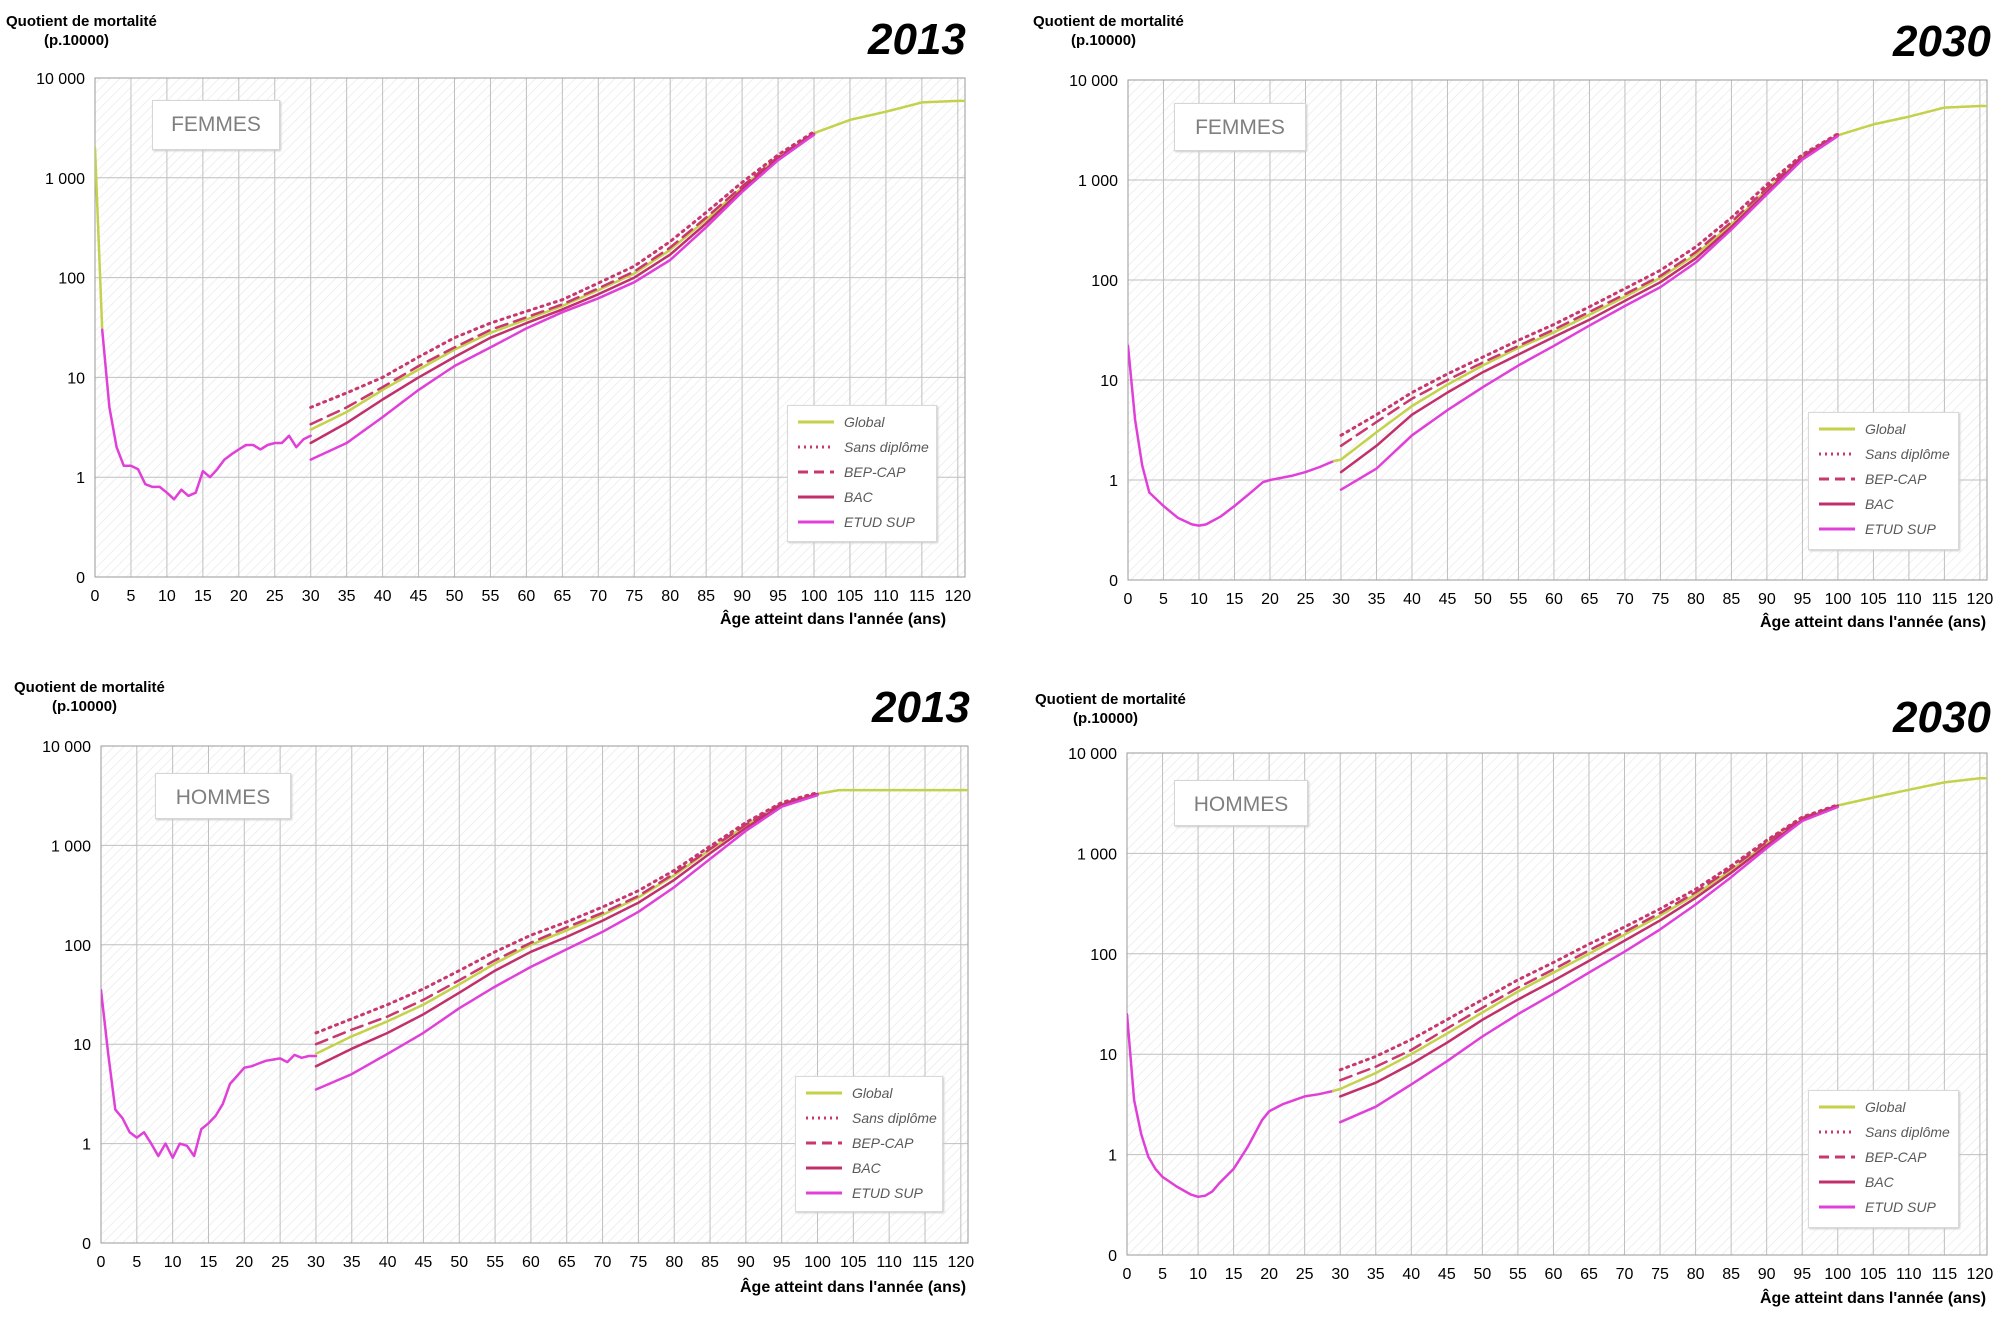  What do you see at coordinates (1873, 599) in the screenshot?
I see `x-tick-label: 105` at bounding box center [1873, 599].